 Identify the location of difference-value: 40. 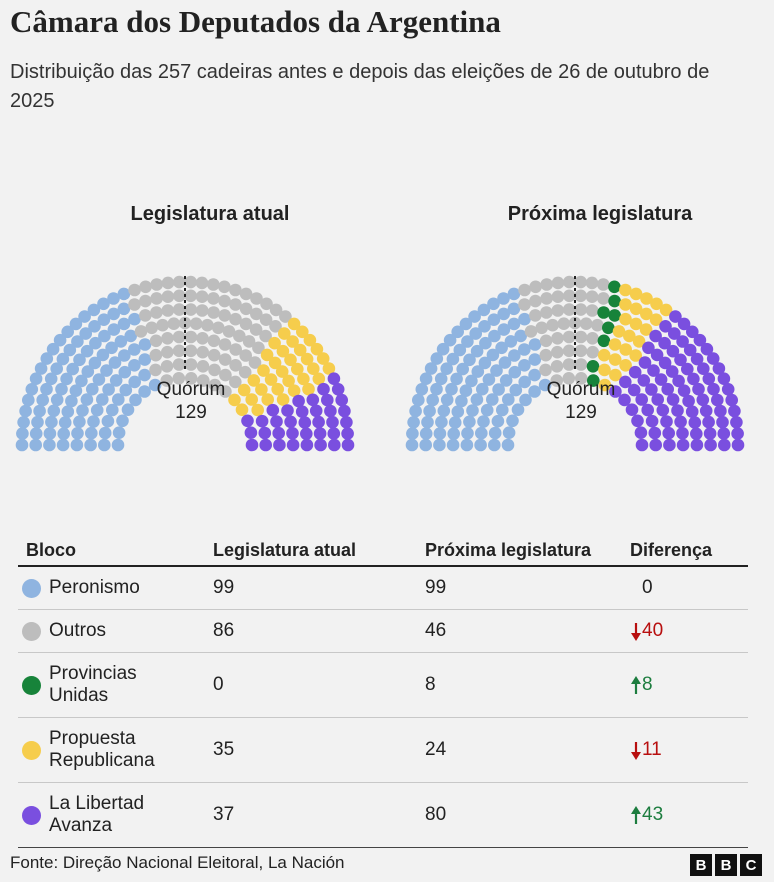
(653, 630).